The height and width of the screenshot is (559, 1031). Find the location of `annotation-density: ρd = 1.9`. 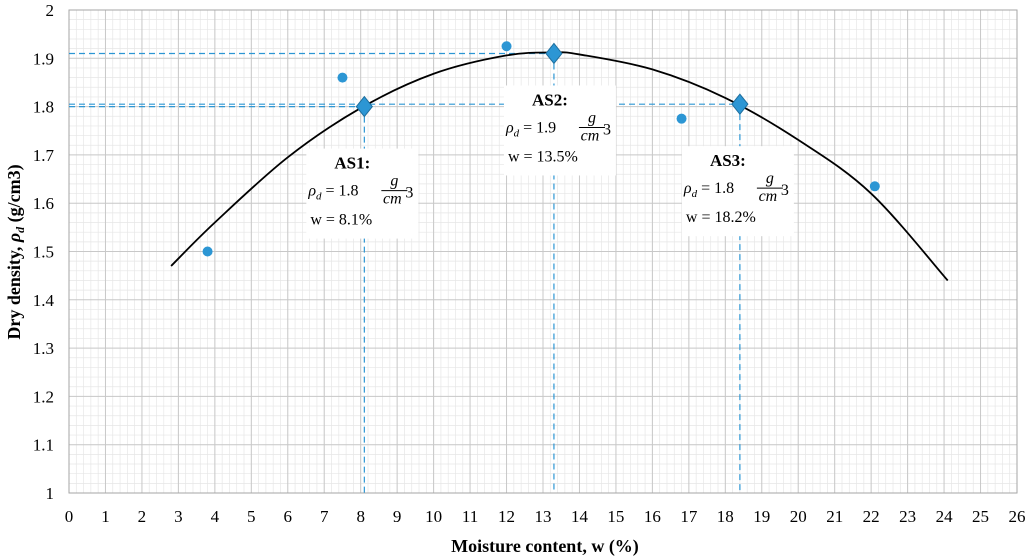

annotation-density: ρd = 1.9 is located at coordinates (530, 129).